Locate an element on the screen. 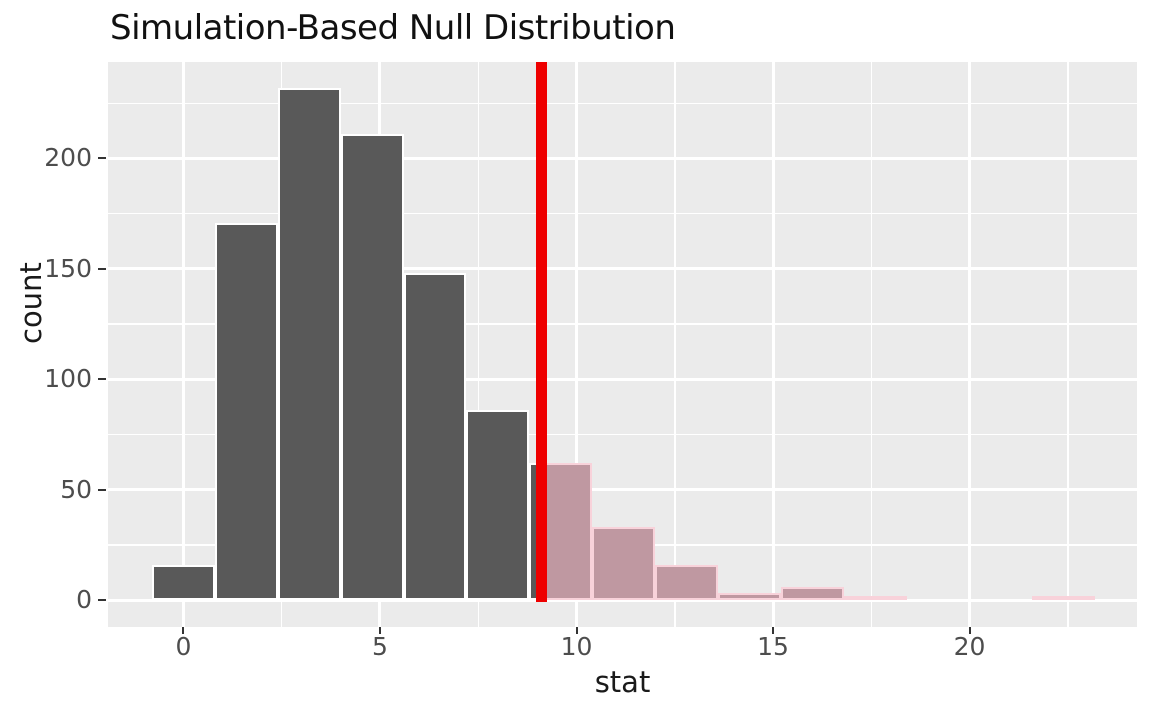  y-tick-label: 100 is located at coordinates (68, 379).